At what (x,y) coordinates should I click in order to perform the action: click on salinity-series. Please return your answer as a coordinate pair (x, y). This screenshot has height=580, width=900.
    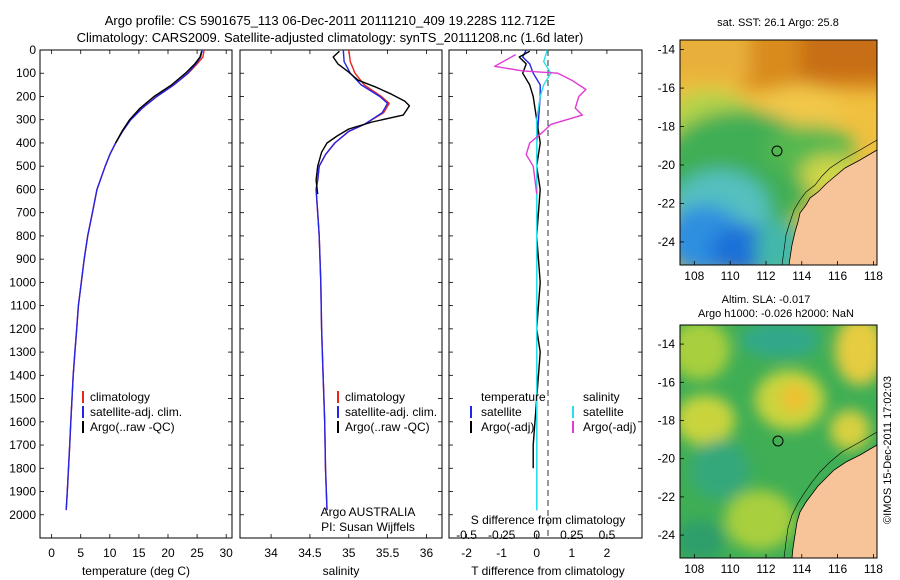
    Looking at the image, I should click on (363, 280).